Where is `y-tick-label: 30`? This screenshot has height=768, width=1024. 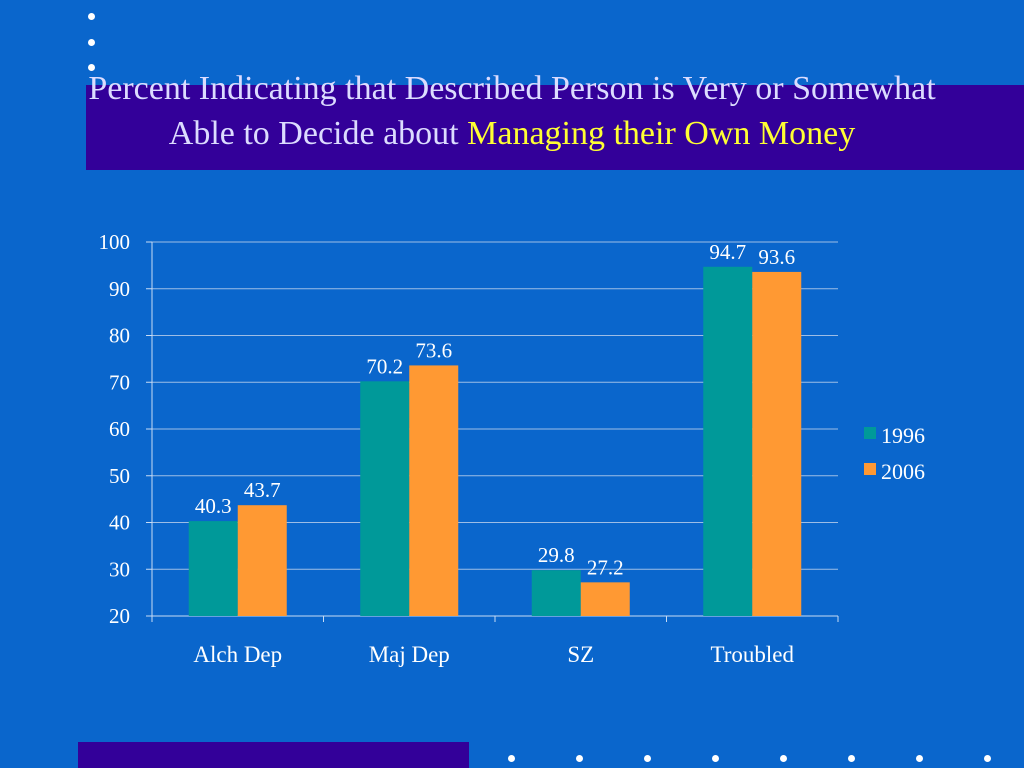 y-tick-label: 30 is located at coordinates (119, 569).